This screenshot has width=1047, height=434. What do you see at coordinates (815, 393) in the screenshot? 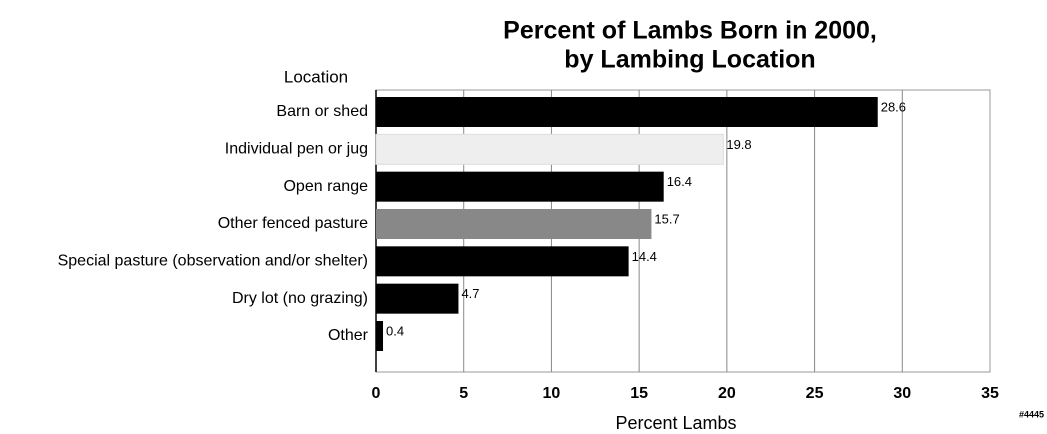
I see `x-tick-label: 25` at bounding box center [815, 393].